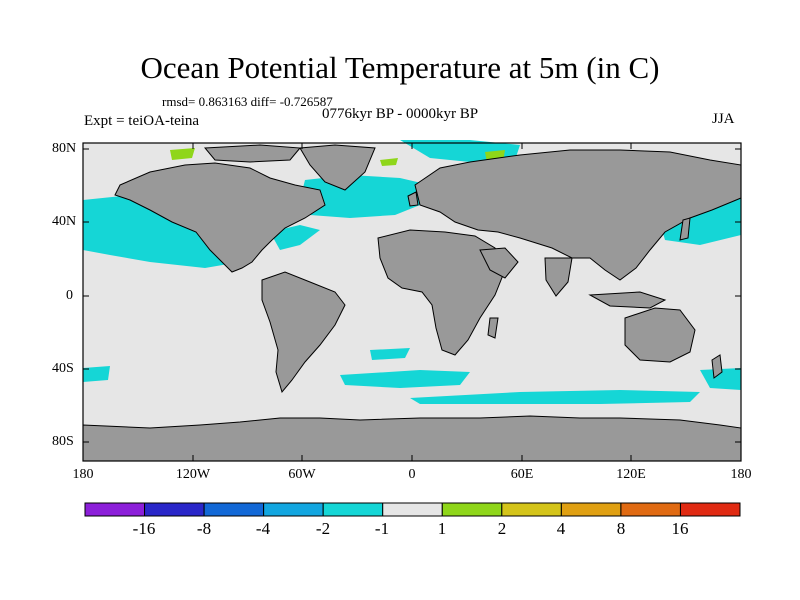 The image size is (800, 600). Describe the element at coordinates (69, 295) in the screenshot. I see `y-tick-label: 0` at that location.